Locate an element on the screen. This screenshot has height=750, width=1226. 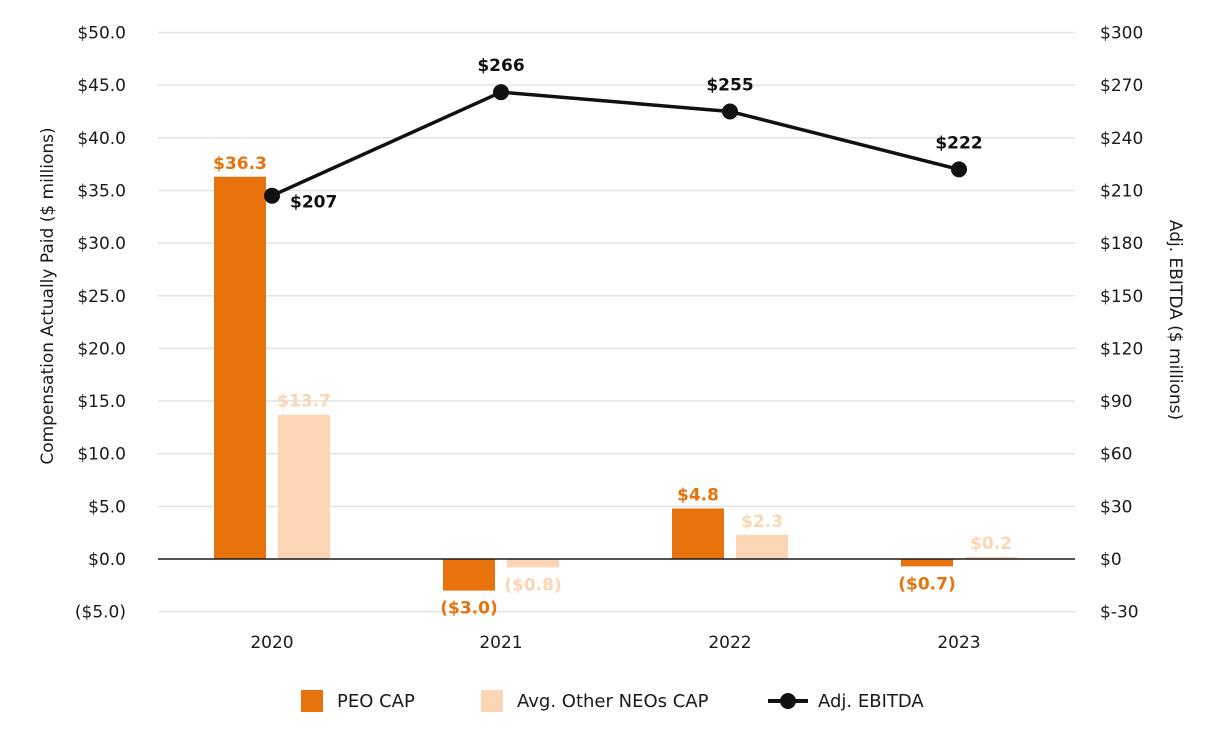
y-tick-label: $50.0 is located at coordinates (101, 34).